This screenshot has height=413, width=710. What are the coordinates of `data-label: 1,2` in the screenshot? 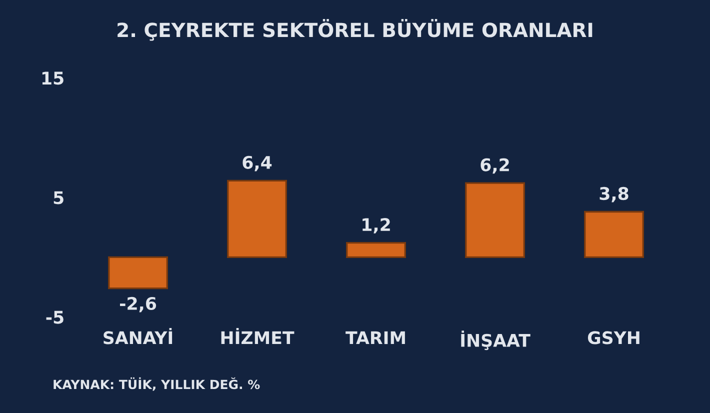 It's located at (376, 226).